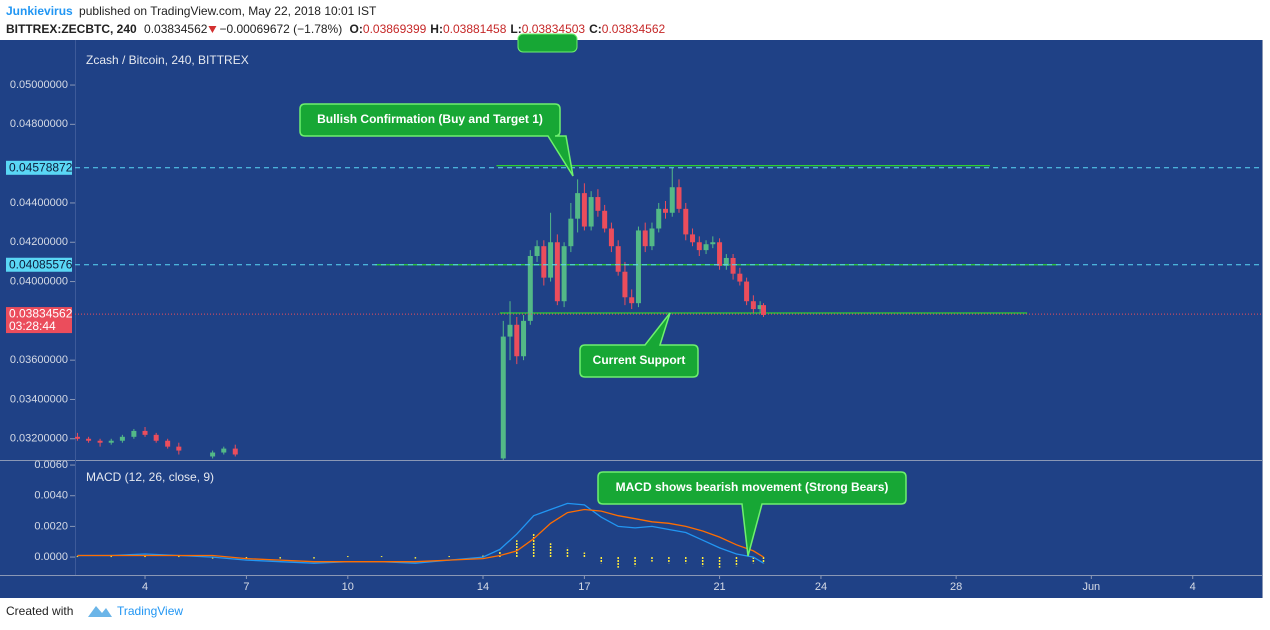  What do you see at coordinates (39, 124) in the screenshot?
I see `y-tick-label: 0.04800000` at bounding box center [39, 124].